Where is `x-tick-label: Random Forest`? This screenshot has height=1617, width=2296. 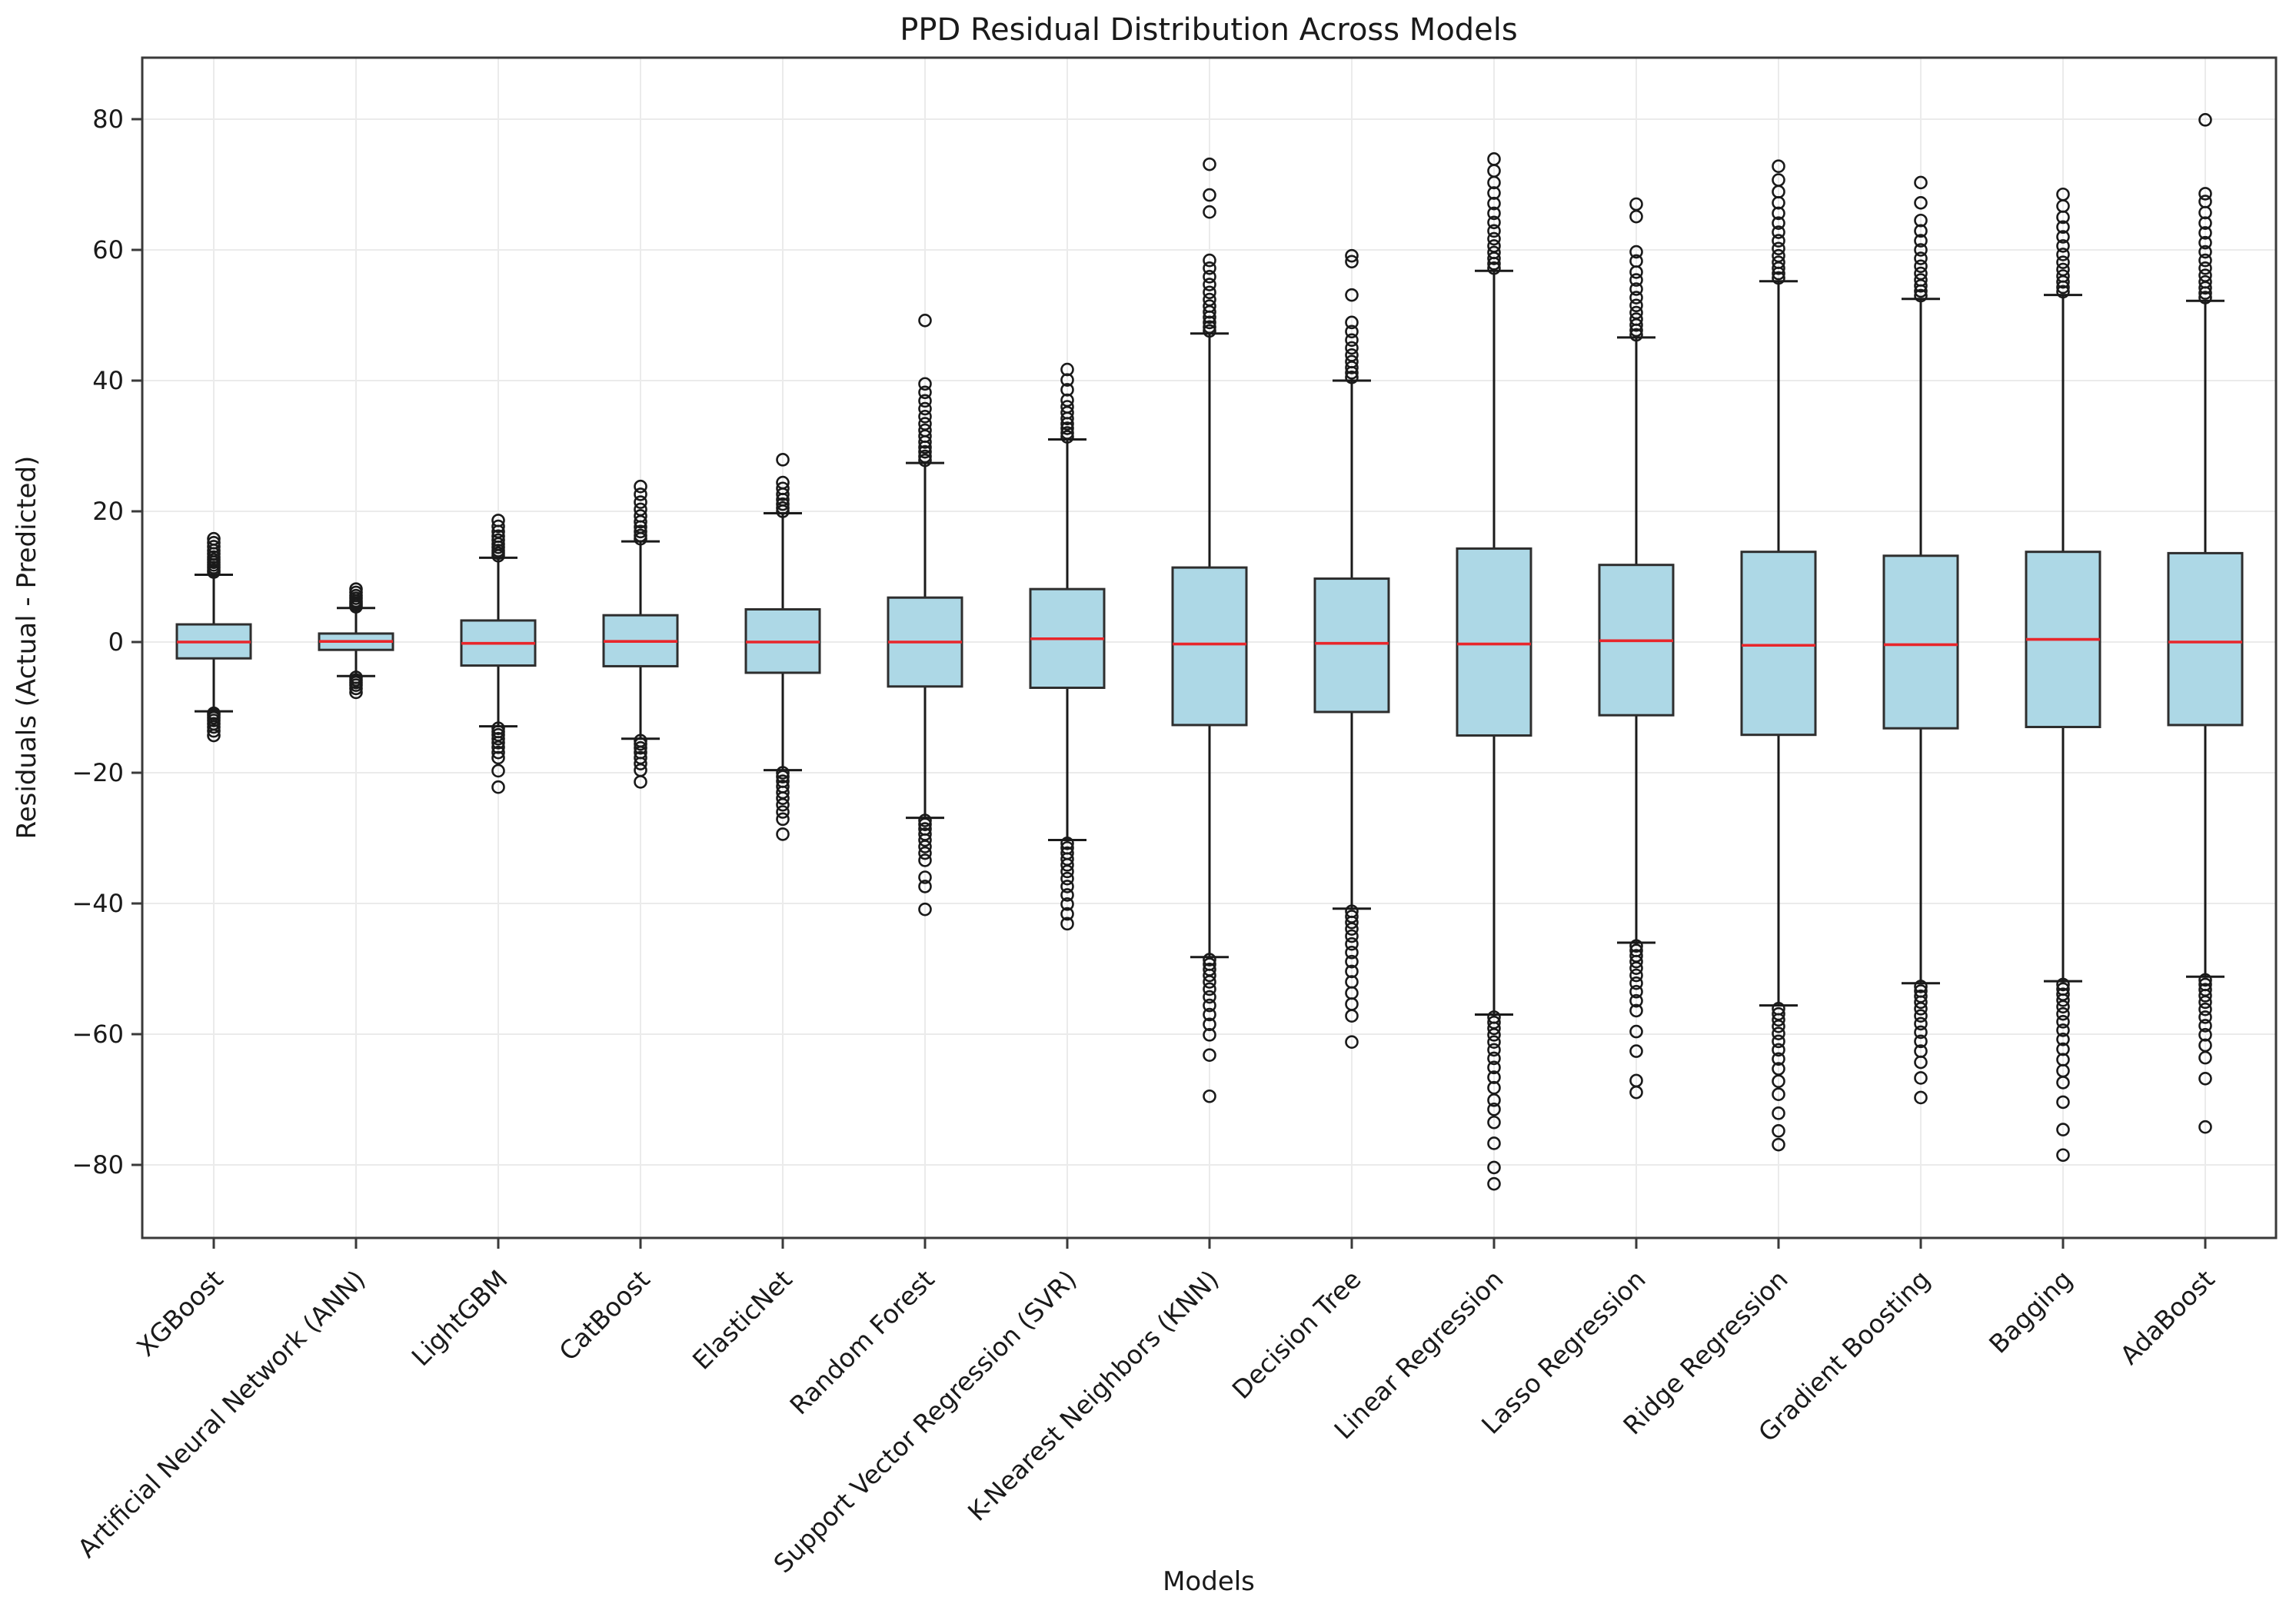 x-tick-label: Random Forest is located at coordinates (862, 1342).